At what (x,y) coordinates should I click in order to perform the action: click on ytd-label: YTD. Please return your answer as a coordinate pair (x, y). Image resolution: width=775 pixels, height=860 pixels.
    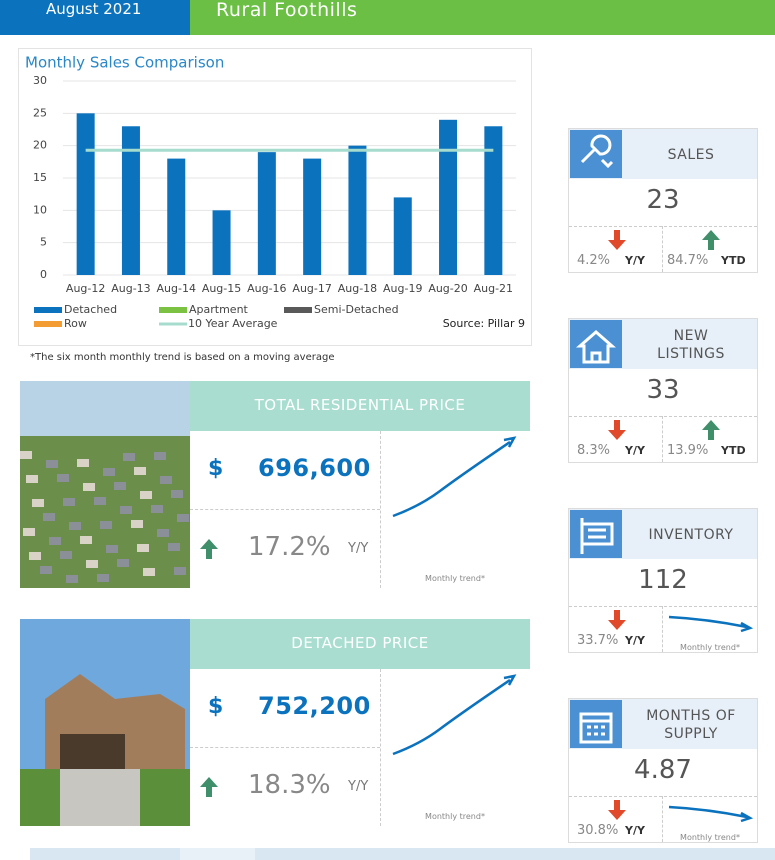
    Looking at the image, I should click on (733, 450).